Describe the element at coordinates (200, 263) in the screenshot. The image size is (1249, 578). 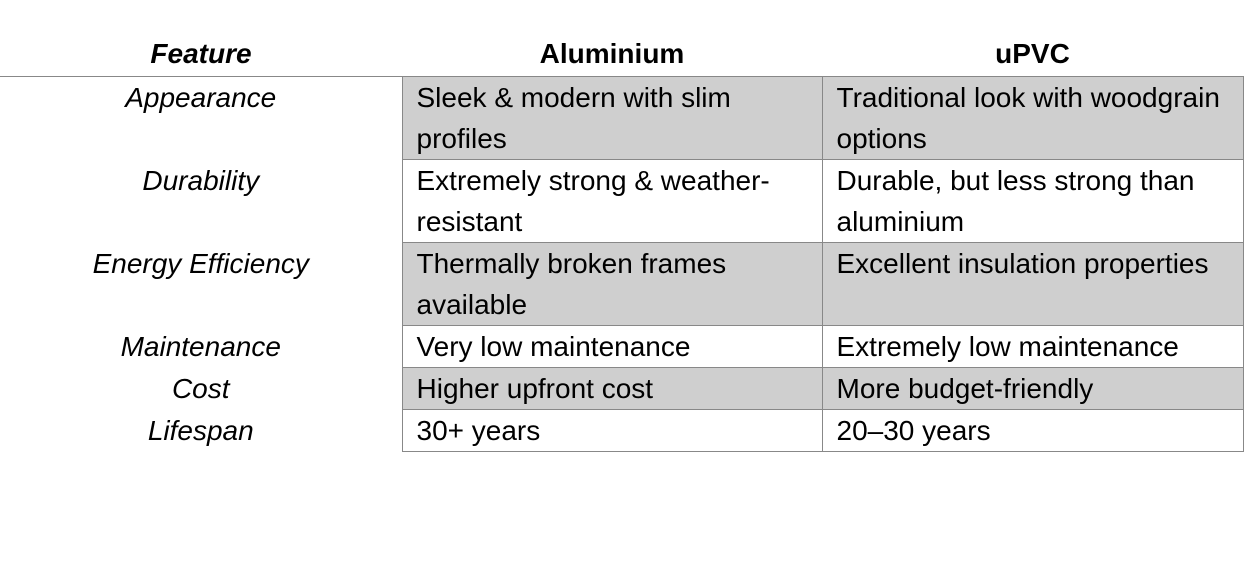
I see `feature-cell: Energy Efficiency` at that location.